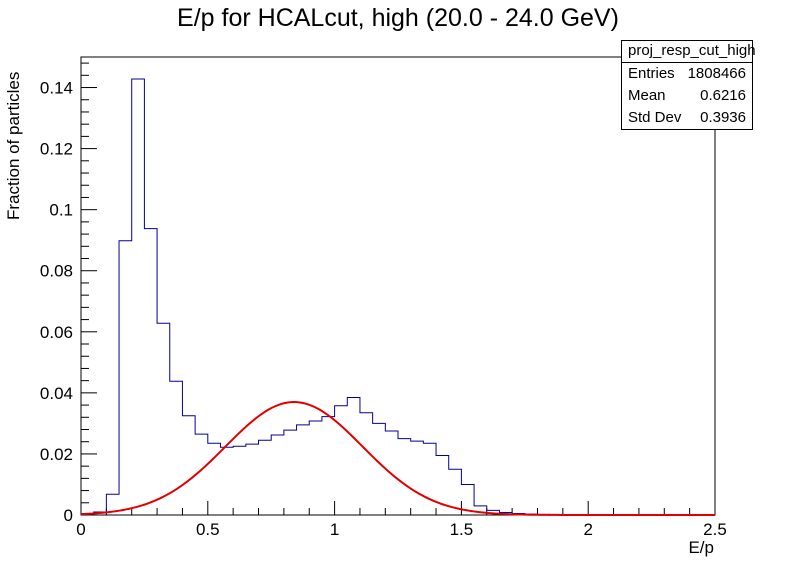 The image size is (796, 572). Describe the element at coordinates (208, 529) in the screenshot. I see `x-tick-label: 0.5` at that location.